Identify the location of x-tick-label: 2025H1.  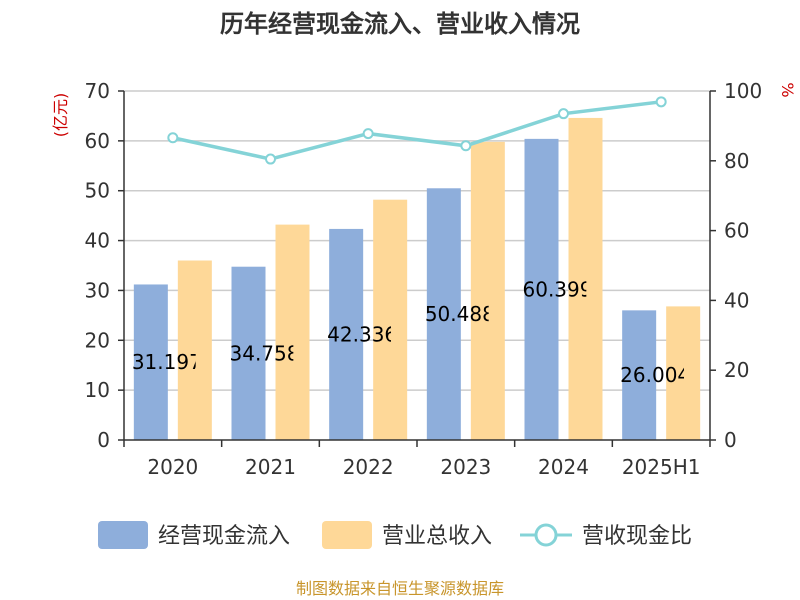
(661, 467).